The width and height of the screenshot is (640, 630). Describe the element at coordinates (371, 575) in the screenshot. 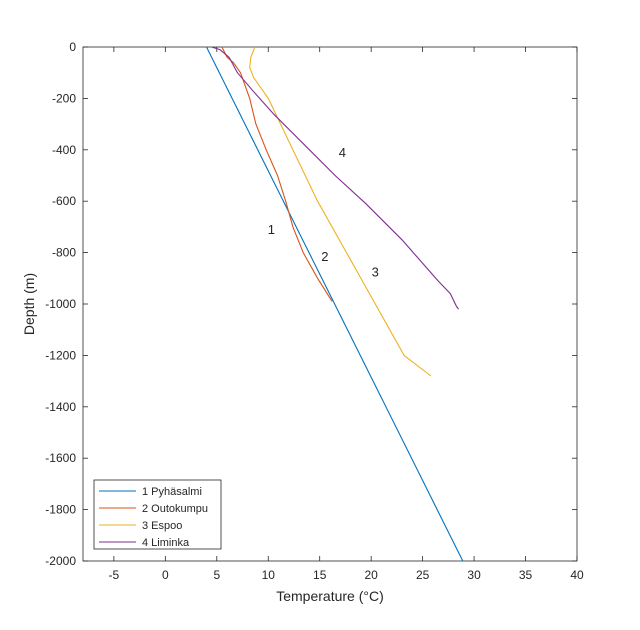

I see `x-tick-label: 20` at that location.